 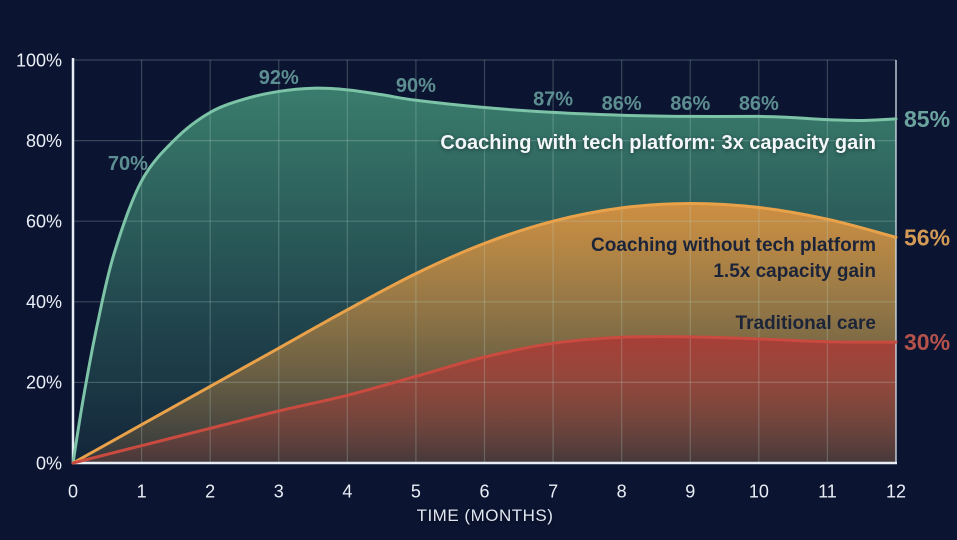 I want to click on x-tick-label: 10, so click(x=759, y=491).